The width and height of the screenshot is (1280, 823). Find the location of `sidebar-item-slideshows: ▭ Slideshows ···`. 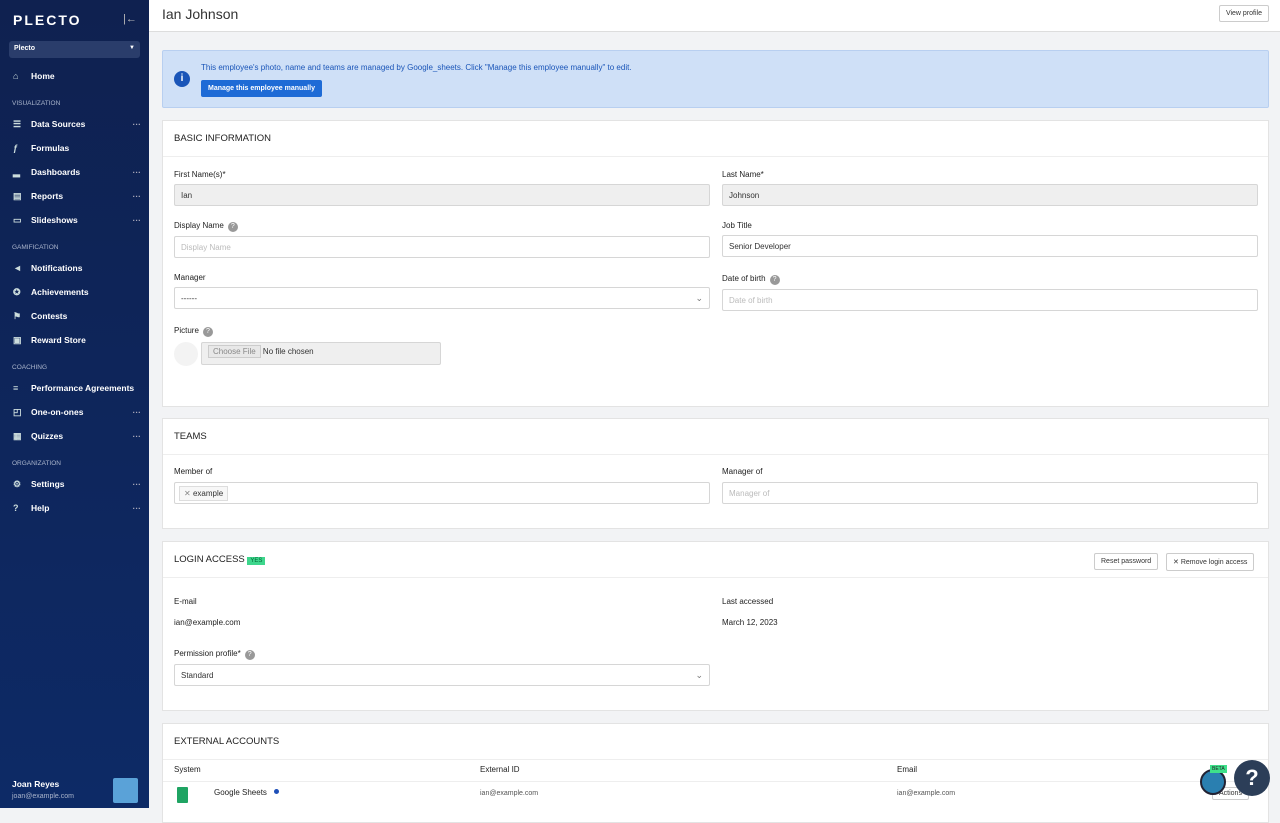

sidebar-item-slideshows: ▭ Slideshows ··· is located at coordinates (74, 220).